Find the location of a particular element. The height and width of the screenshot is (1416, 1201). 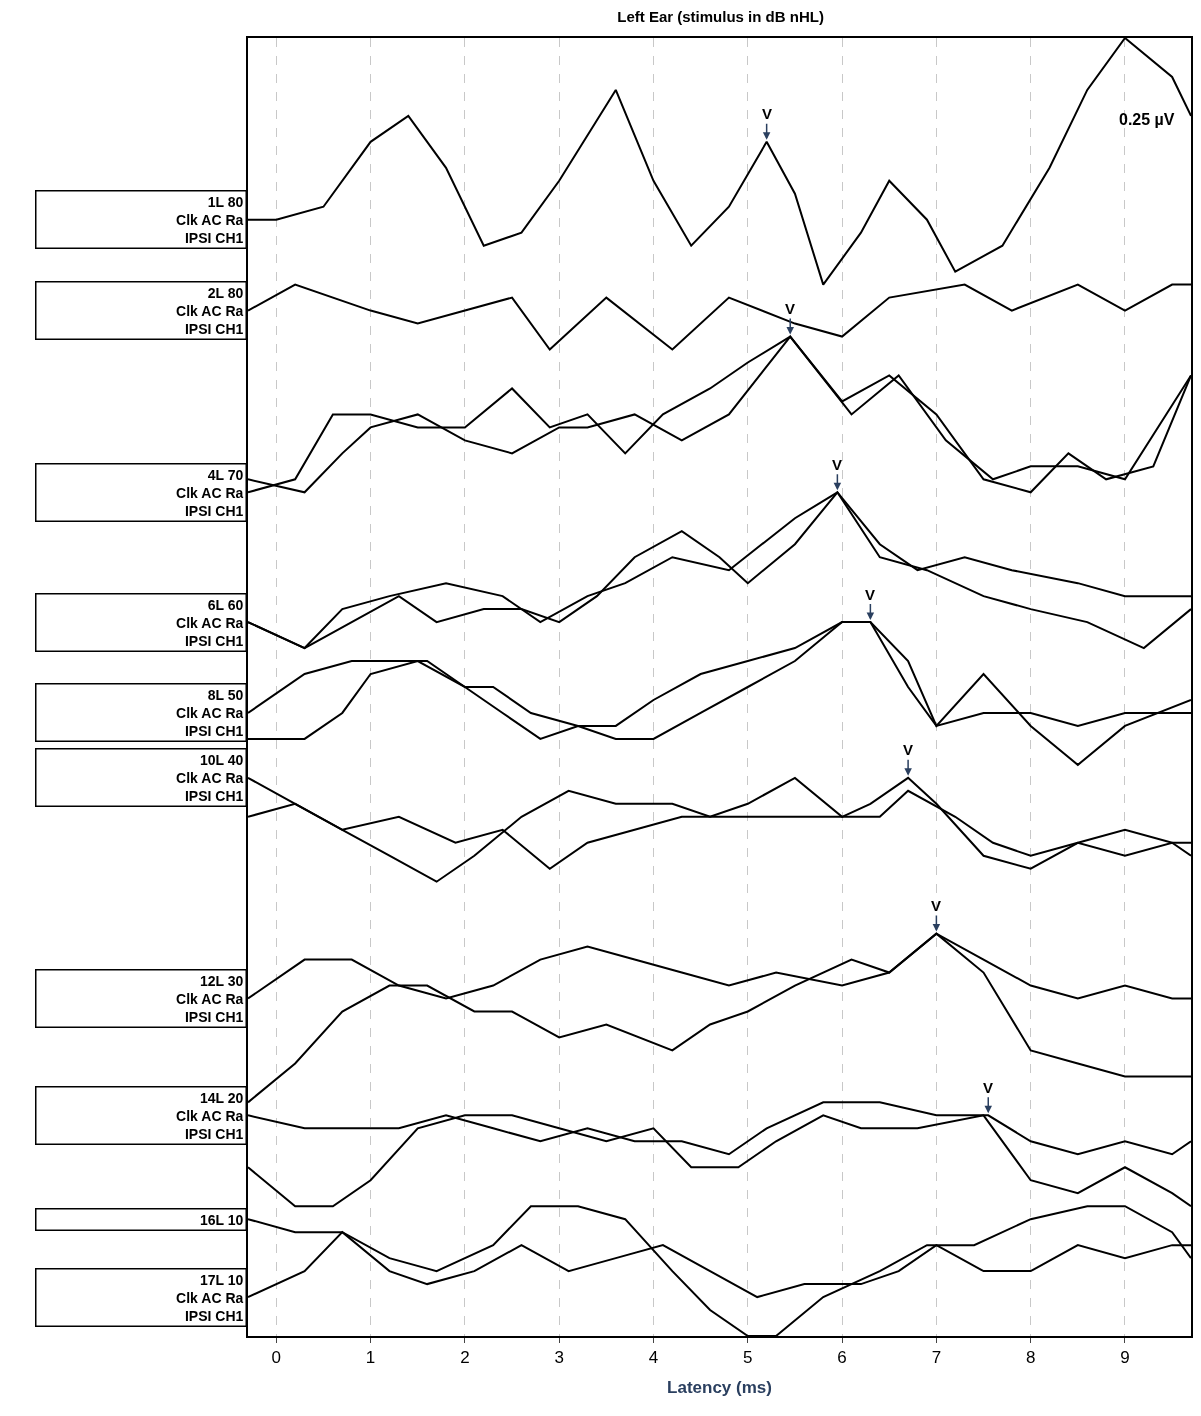

series-label: 16L 10 is located at coordinates (221, 1219).